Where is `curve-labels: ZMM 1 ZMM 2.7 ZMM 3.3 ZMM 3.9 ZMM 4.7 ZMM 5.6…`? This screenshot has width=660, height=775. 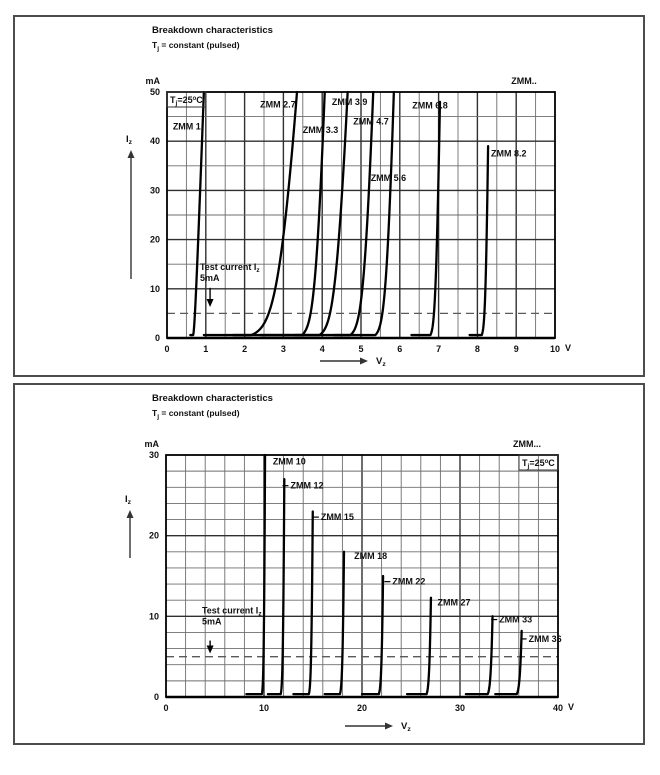
curve-labels: ZMM 1 ZMM 2.7 ZMM 3.3 ZMM 3.9 ZMM 4.7 ZMM 5.6… is located at coordinates (350, 140).